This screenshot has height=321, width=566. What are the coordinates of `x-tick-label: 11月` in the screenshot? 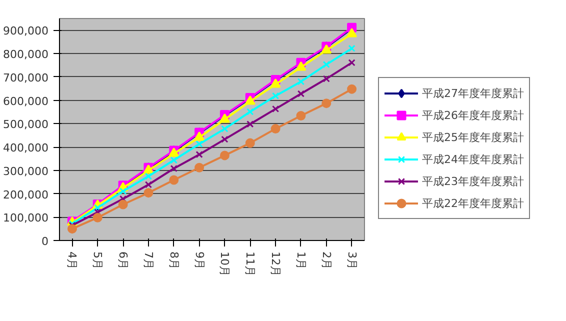 It's located at (250, 264).